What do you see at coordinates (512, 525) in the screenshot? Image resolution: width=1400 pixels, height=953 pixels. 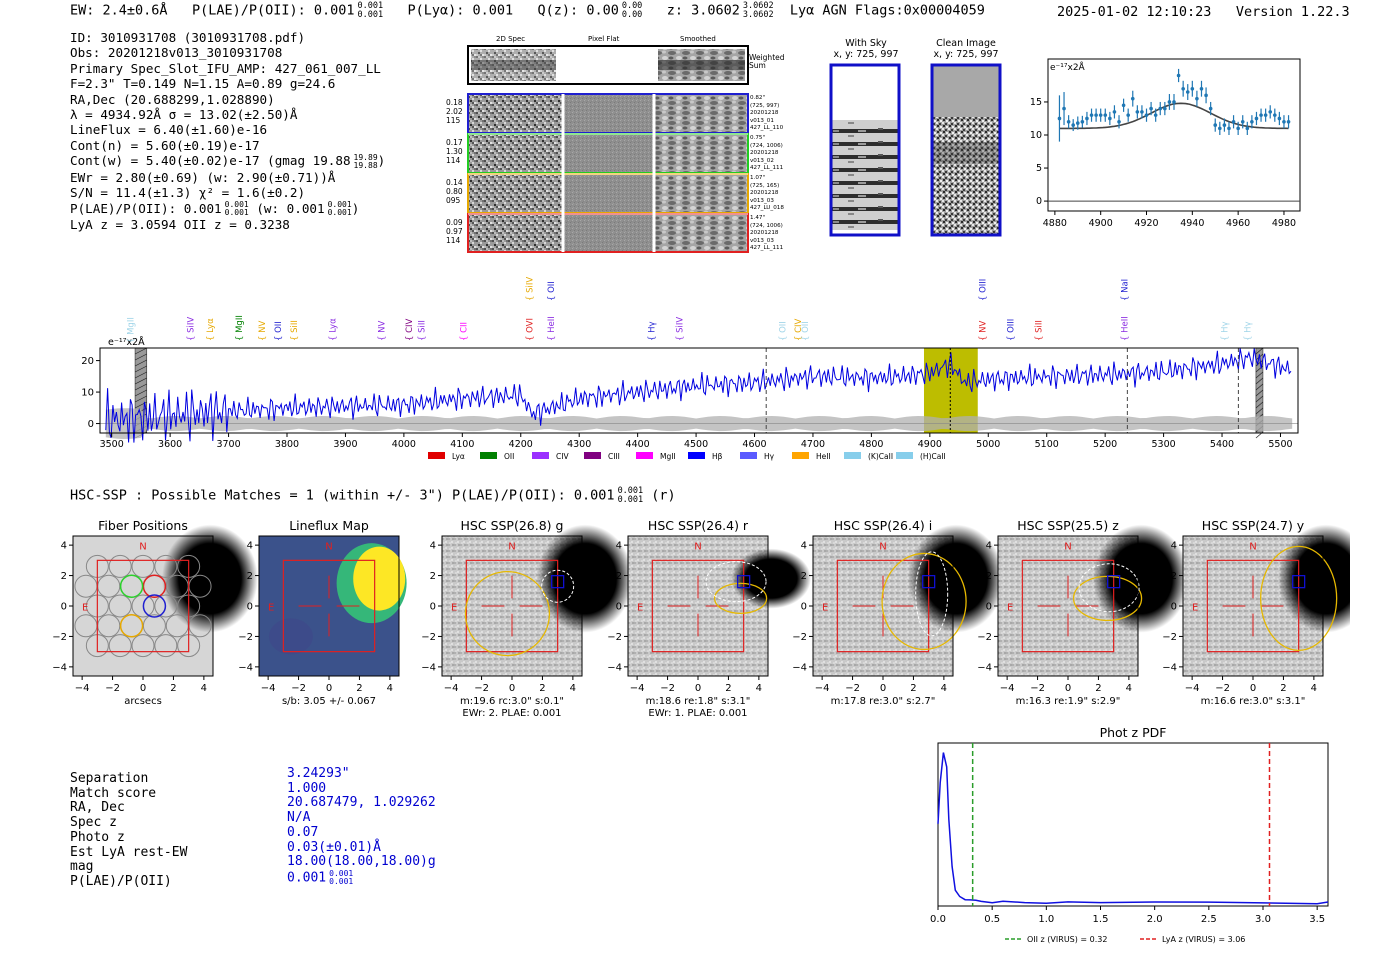 I see `panel-title: HSC SSP(26.8) g` at bounding box center [512, 525].